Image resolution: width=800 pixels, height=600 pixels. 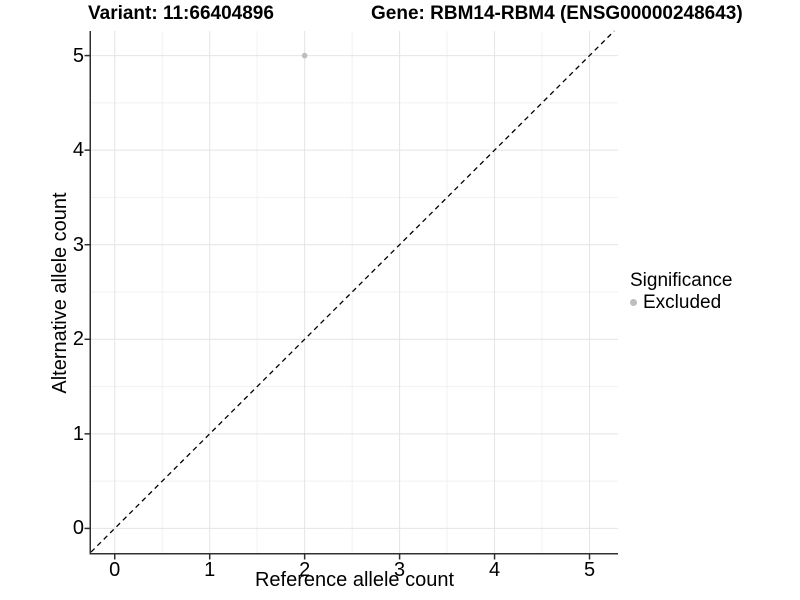 What do you see at coordinates (115, 570) in the screenshot?
I see `x-tick-label: 0` at bounding box center [115, 570].